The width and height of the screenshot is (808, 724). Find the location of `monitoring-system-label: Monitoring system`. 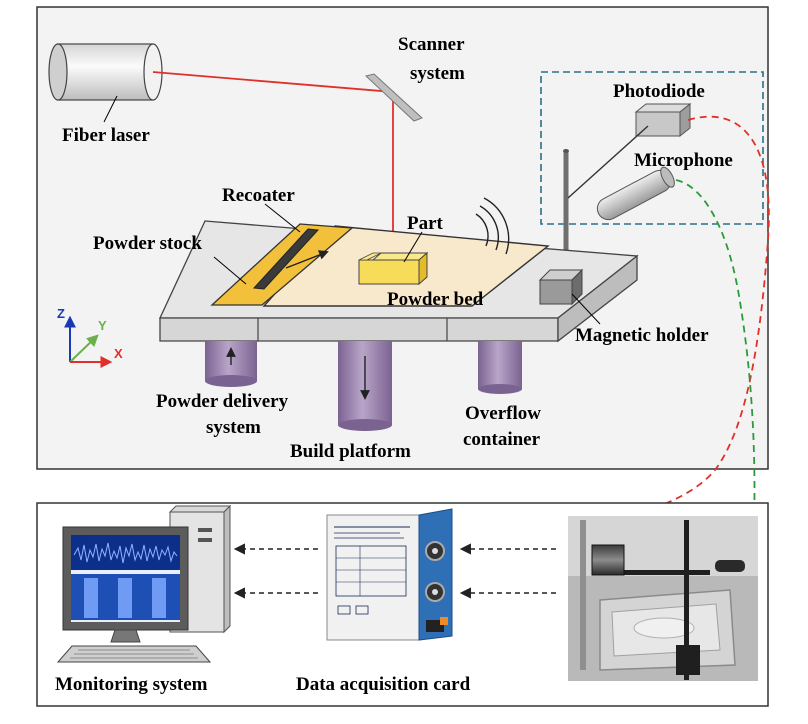

monitoring-system-label: Monitoring system is located at coordinates (131, 684).